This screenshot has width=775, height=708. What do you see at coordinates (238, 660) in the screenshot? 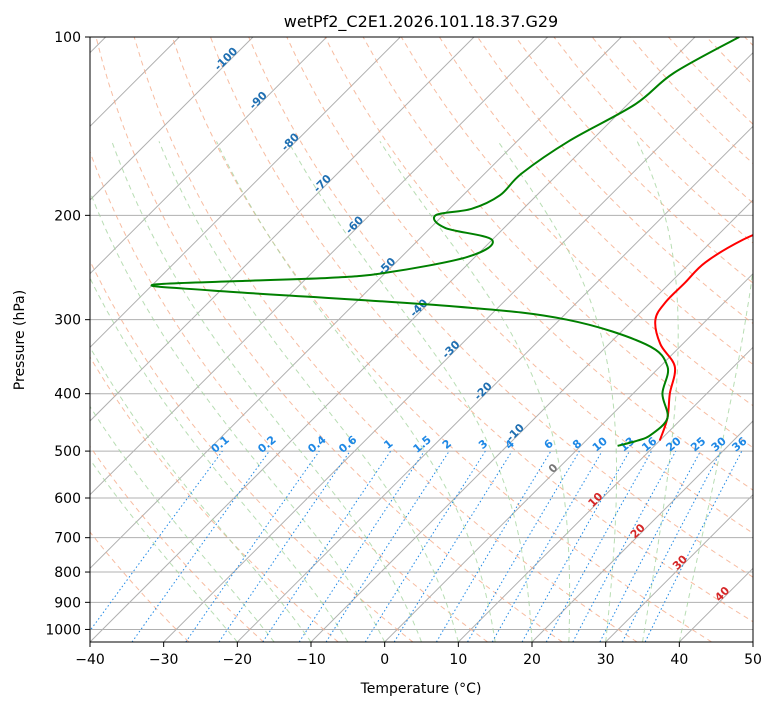
I see `x-tick-label: −20` at bounding box center [238, 660].